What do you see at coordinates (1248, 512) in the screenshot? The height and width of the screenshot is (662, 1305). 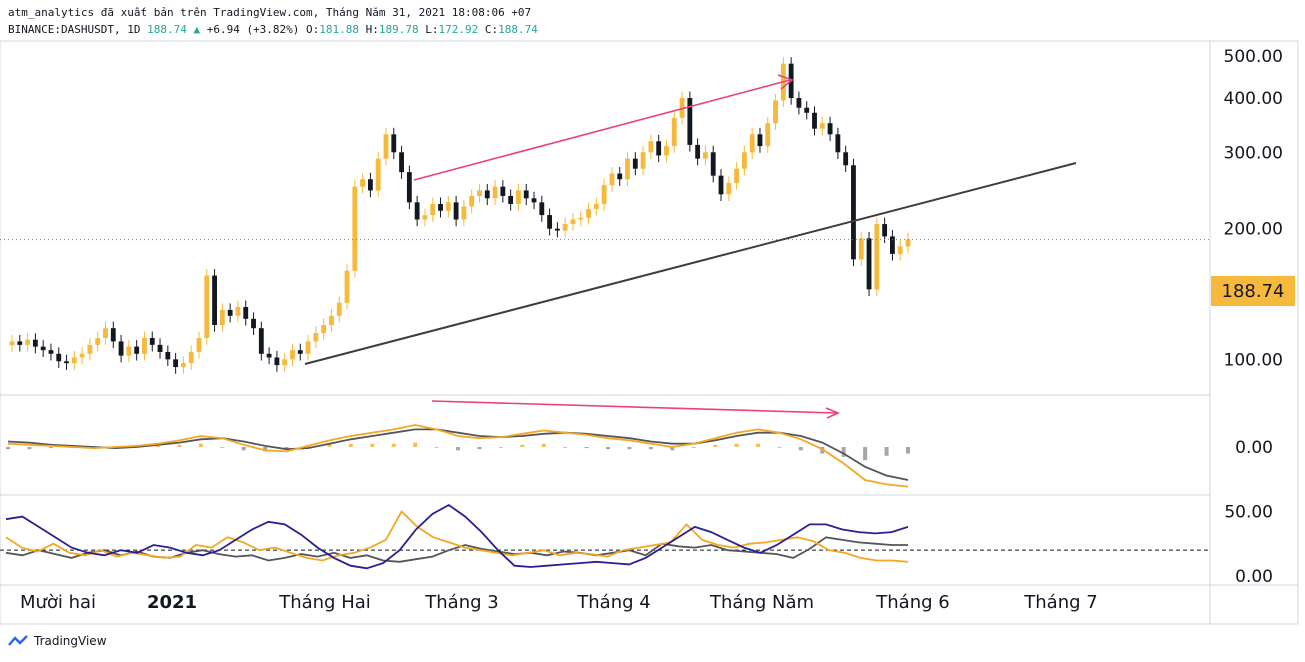 I see `oscillator-tick-label: 50.00` at bounding box center [1248, 512].